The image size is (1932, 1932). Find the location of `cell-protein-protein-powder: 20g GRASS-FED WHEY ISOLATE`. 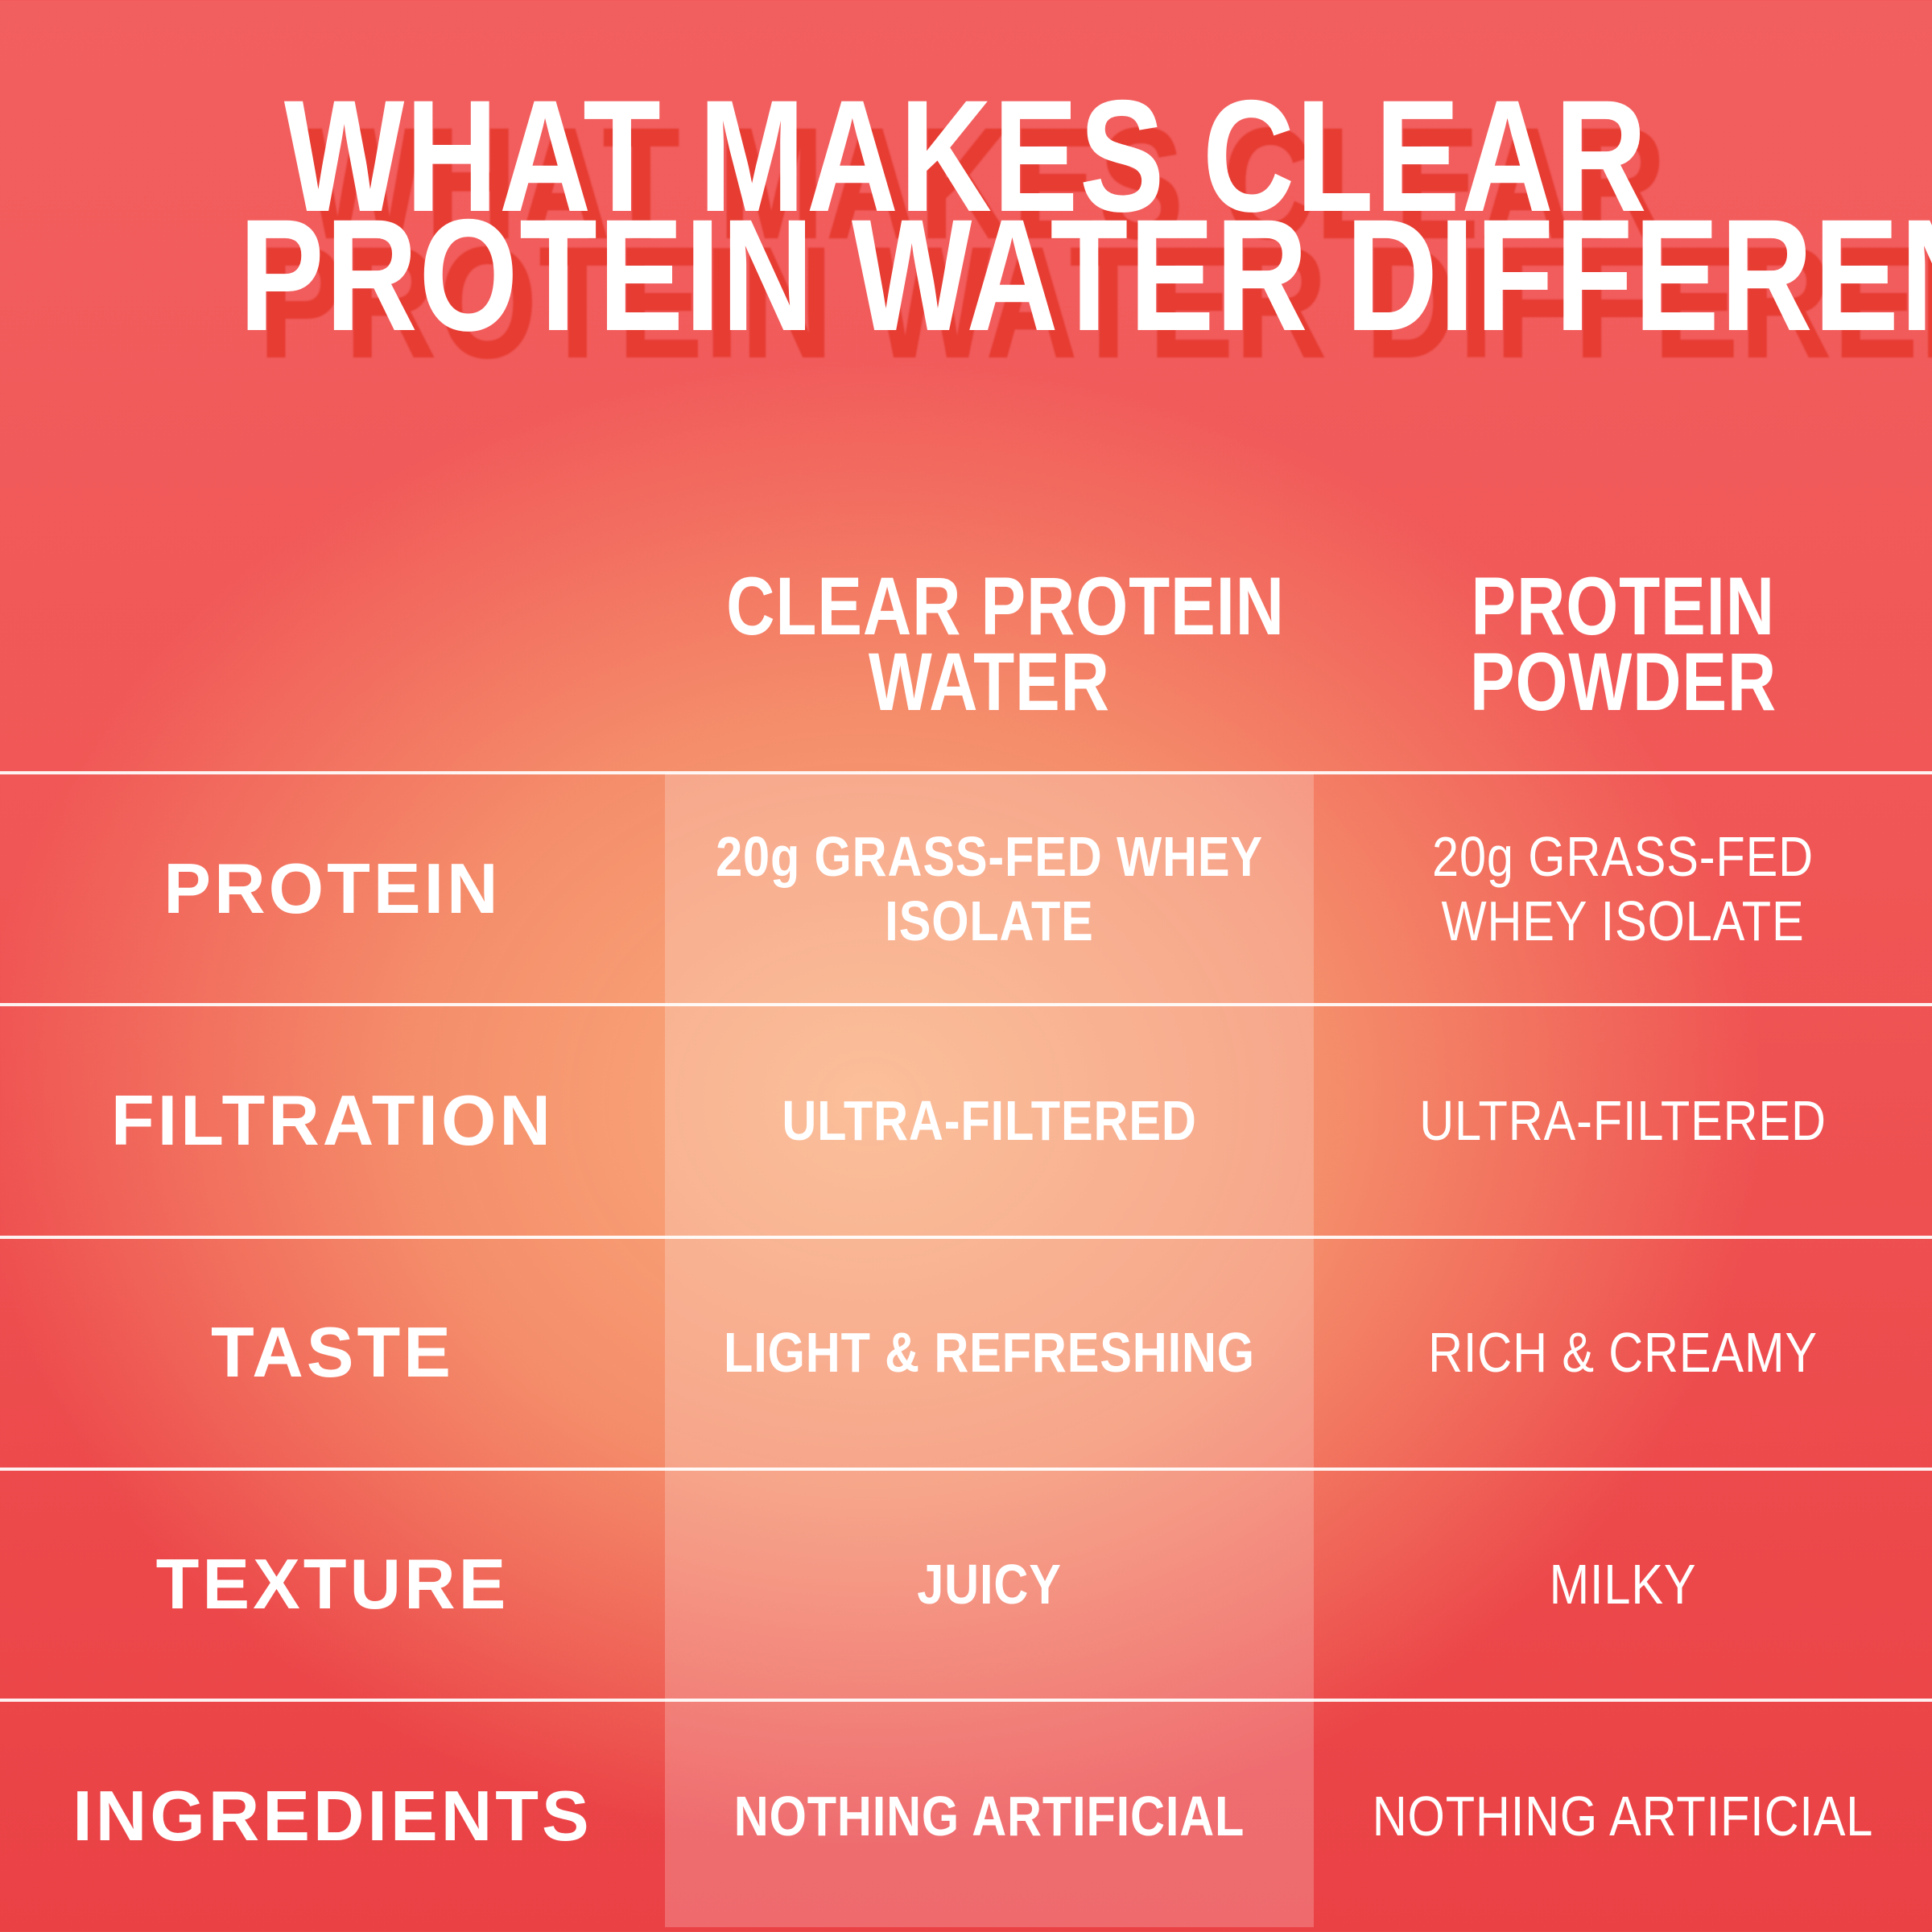

cell-protein-protein-powder: 20g GRASS-FED WHEY ISOLATE is located at coordinates (1623, 888).